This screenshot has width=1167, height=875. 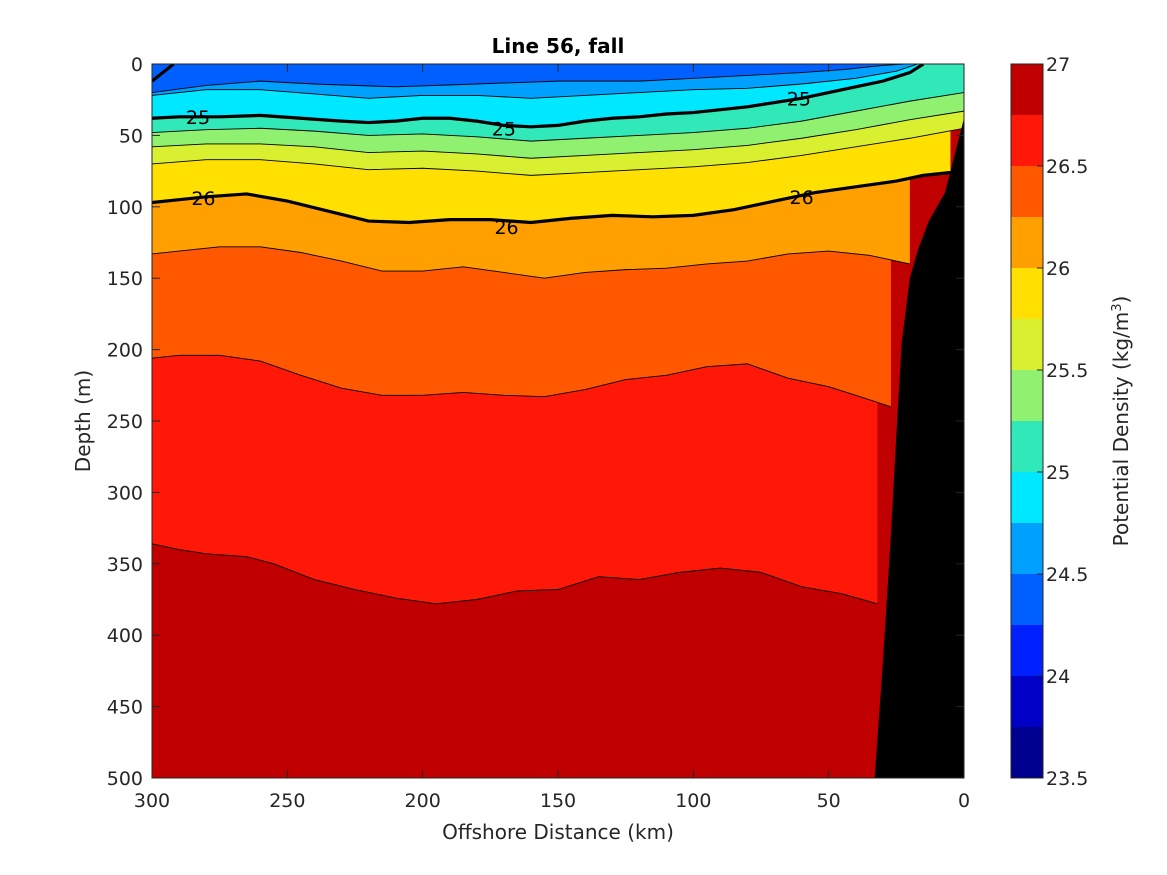 I want to click on bathymetry, so click(x=919, y=448).